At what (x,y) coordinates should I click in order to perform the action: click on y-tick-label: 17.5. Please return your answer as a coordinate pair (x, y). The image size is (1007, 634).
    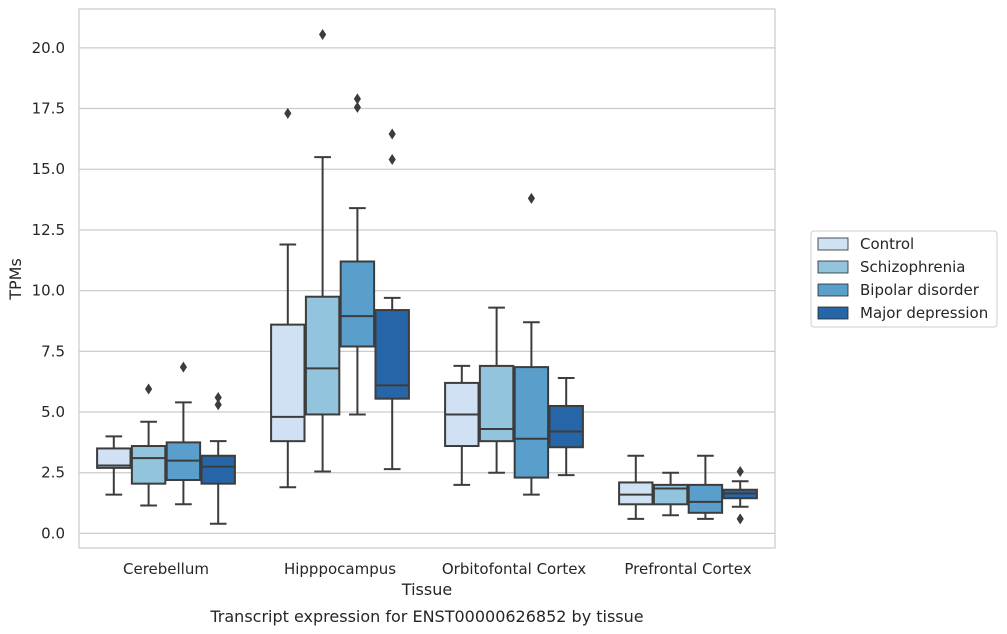
    Looking at the image, I should click on (48, 109).